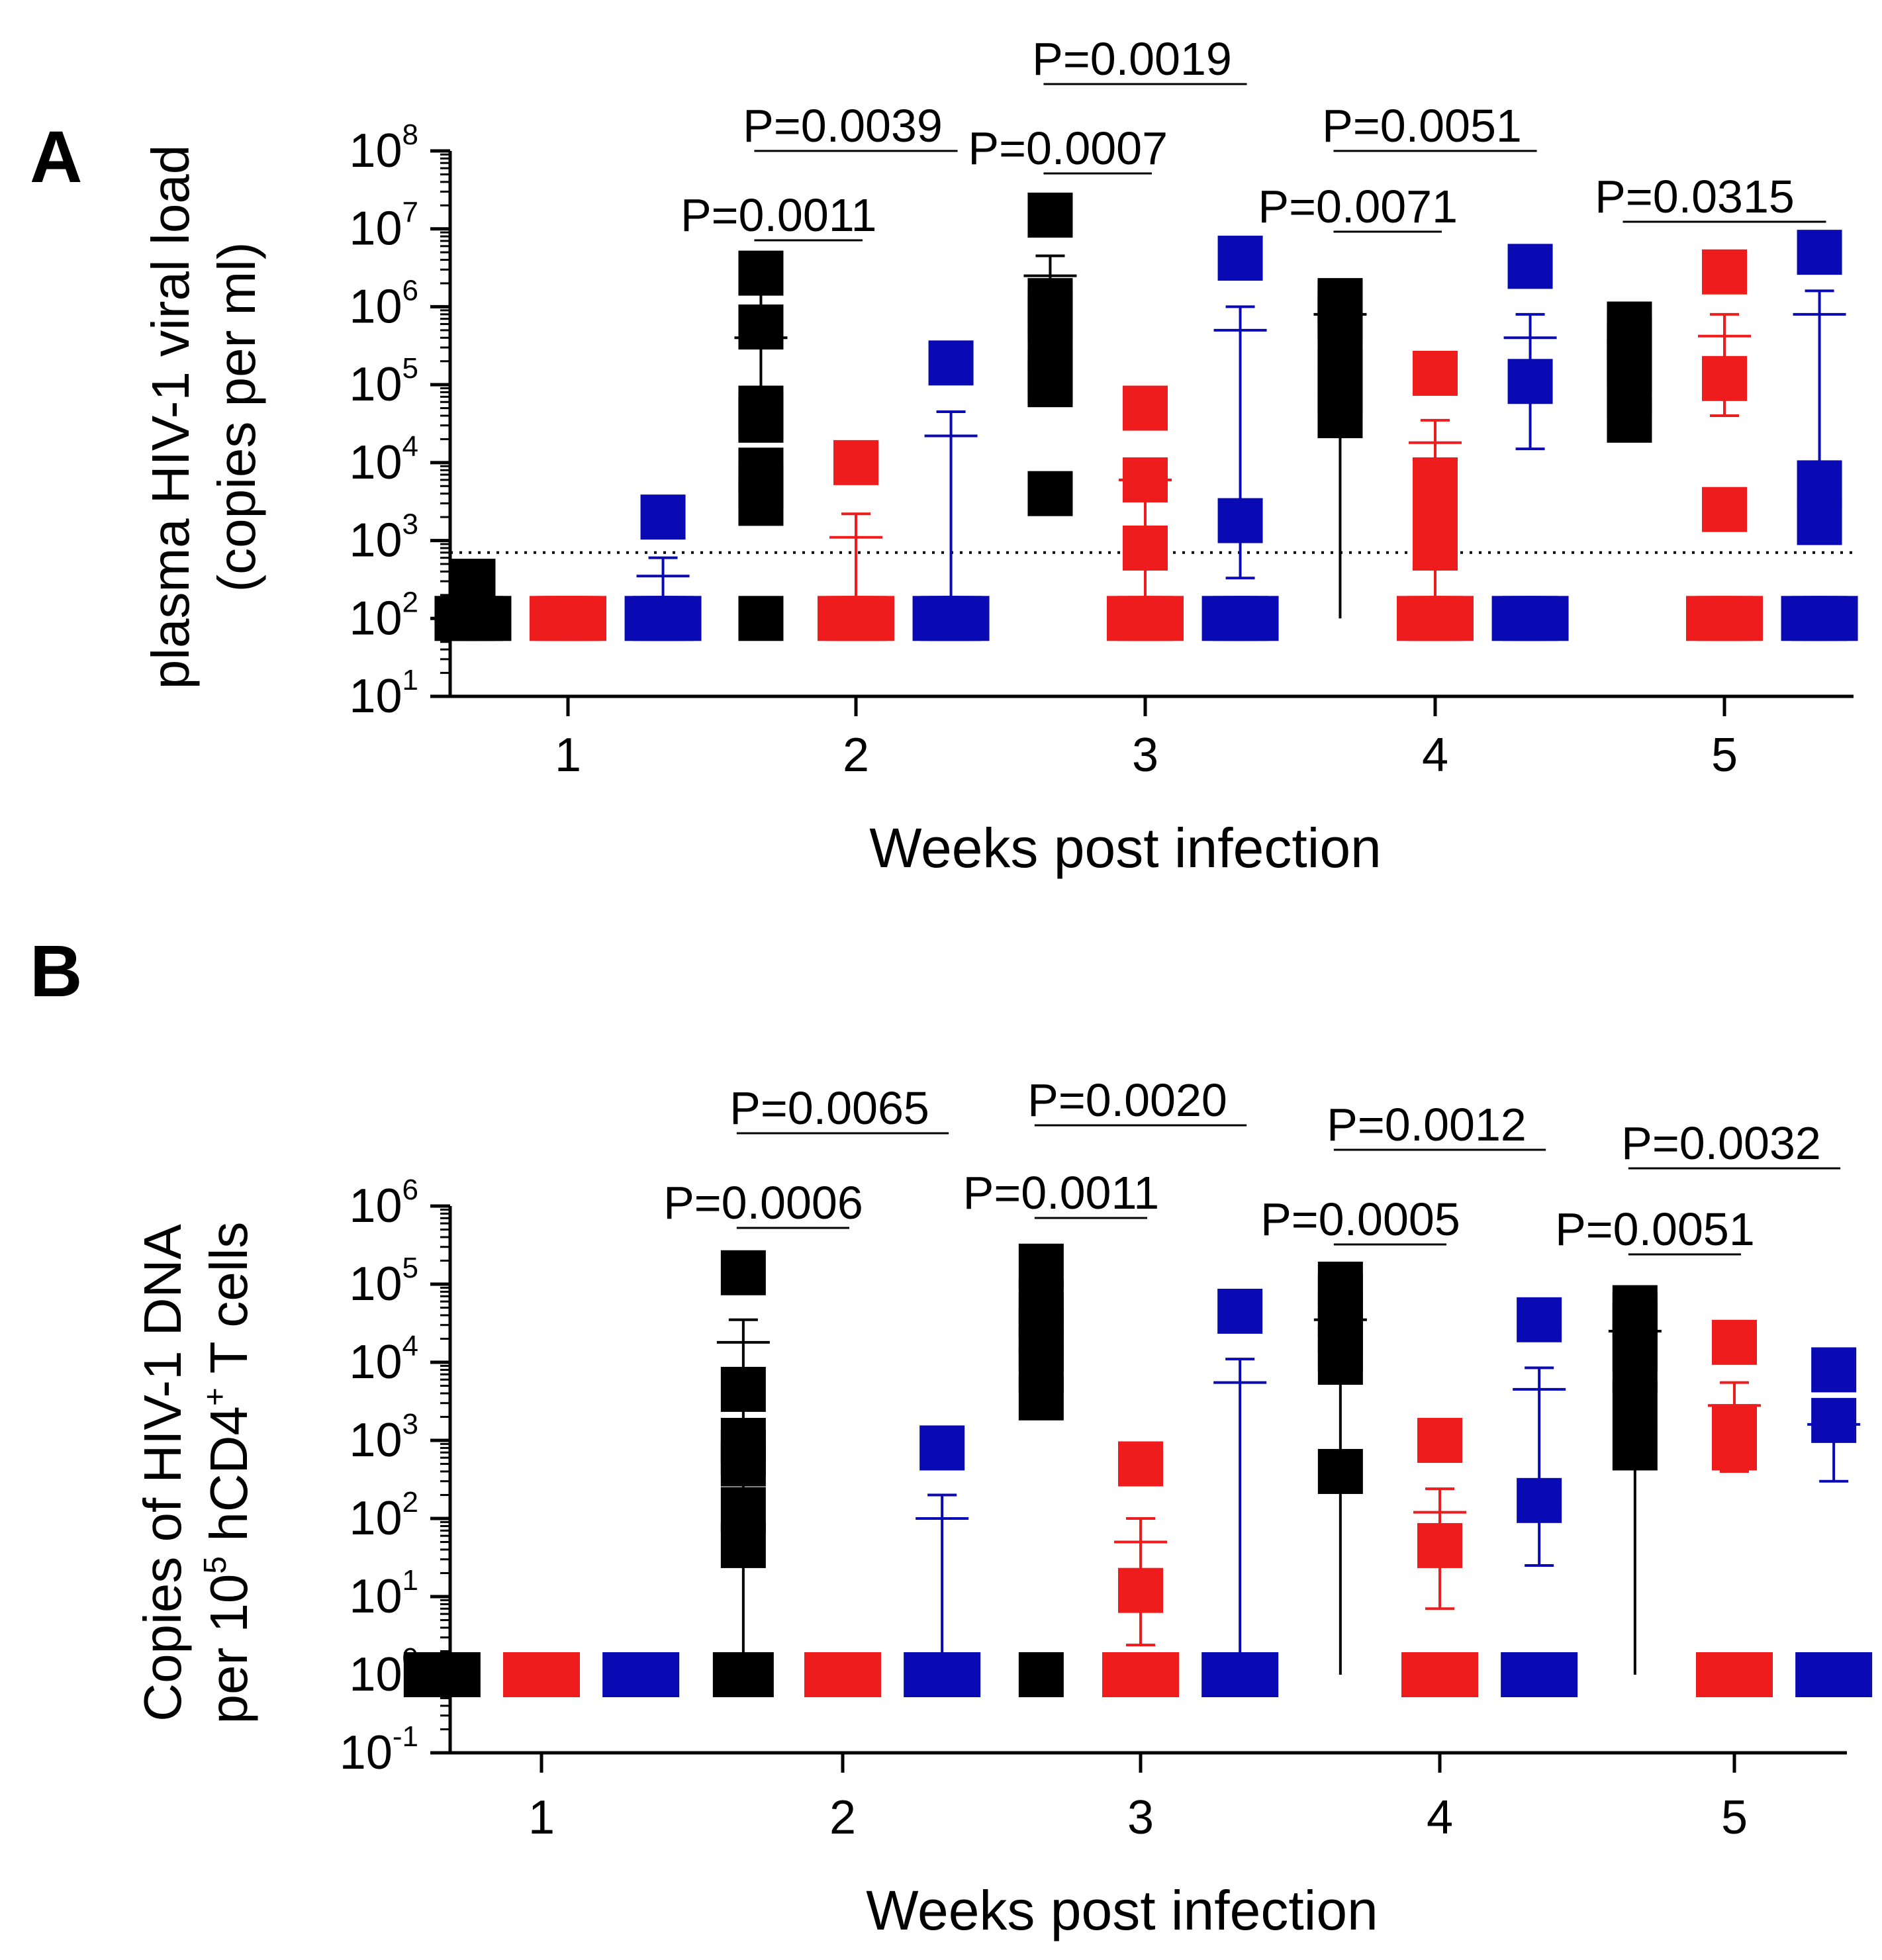 This screenshot has height=1960, width=1882. I want to click on p-value-label: P=0.0065, so click(829, 1108).